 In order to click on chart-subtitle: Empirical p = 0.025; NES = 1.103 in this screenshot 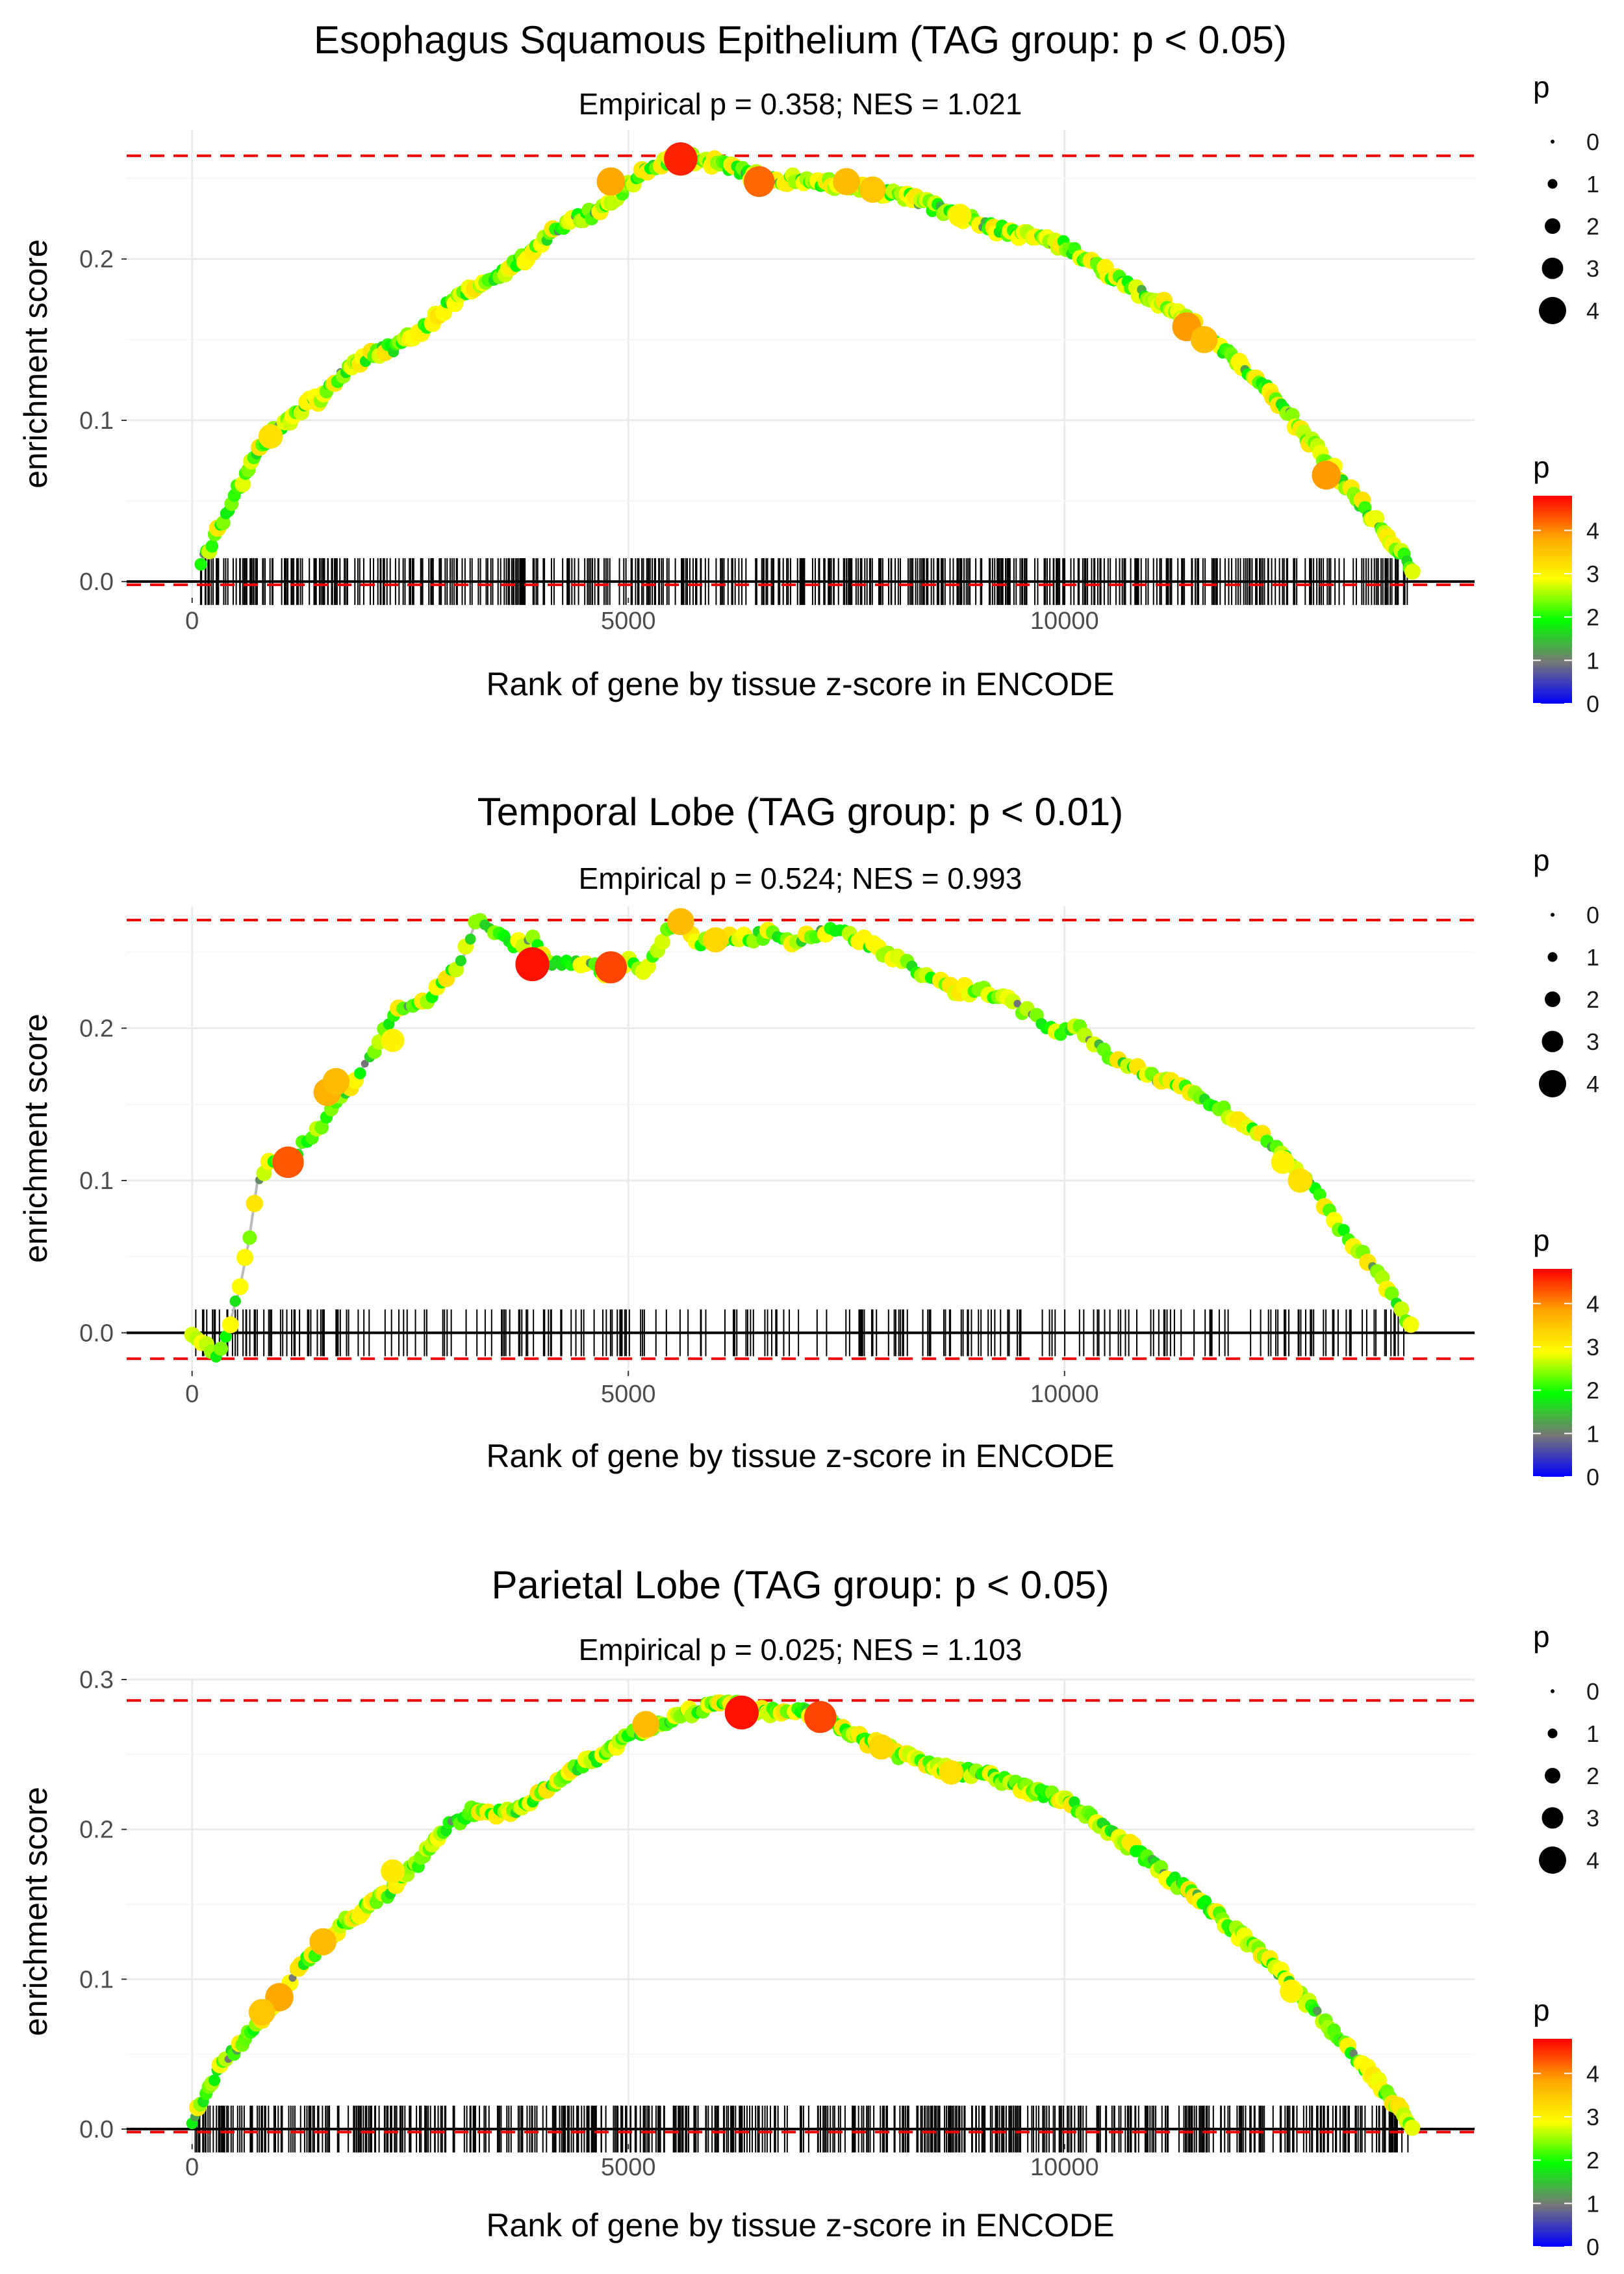, I will do `click(800, 1650)`.